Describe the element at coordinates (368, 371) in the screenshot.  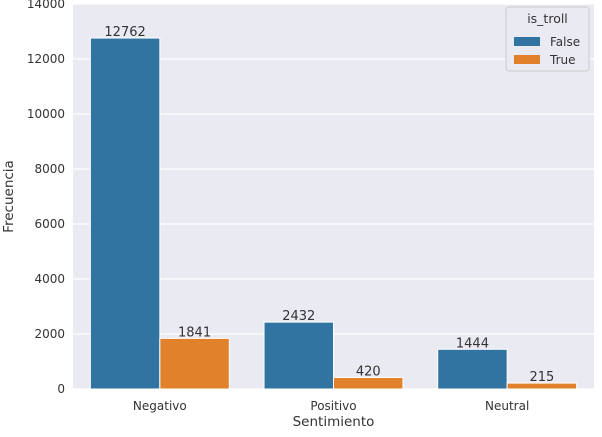
I see `data-label: 420` at that location.